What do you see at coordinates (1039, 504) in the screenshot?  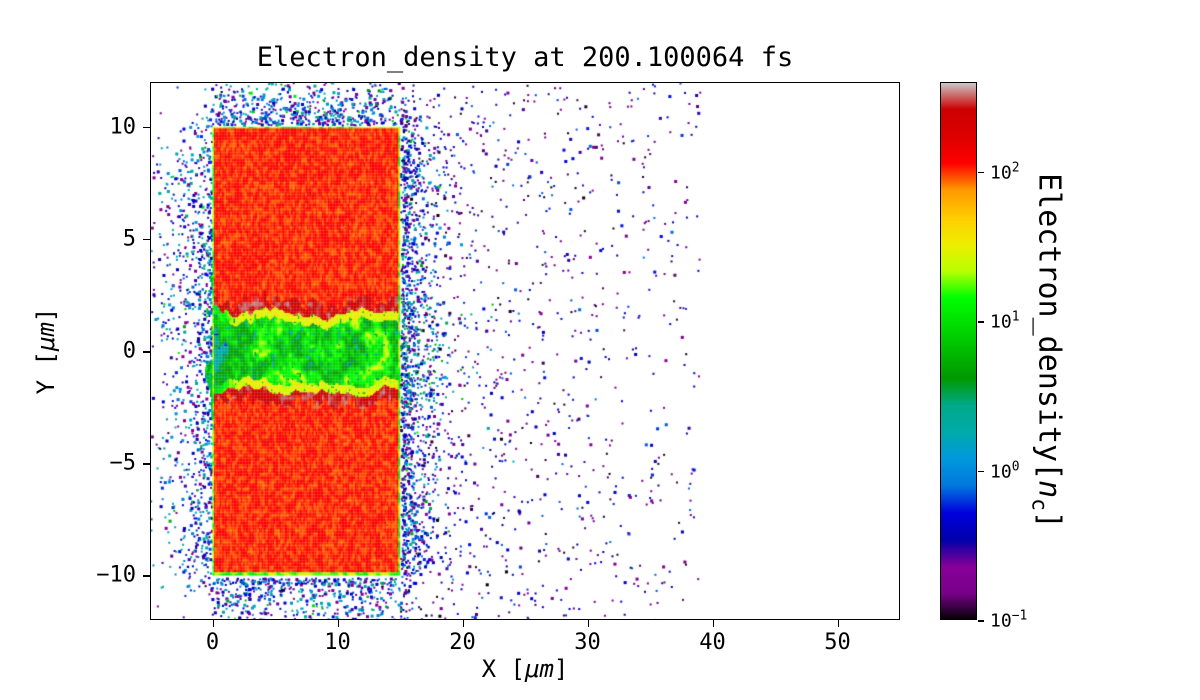 I see `colorbar-label-subscript: c` at bounding box center [1039, 504].